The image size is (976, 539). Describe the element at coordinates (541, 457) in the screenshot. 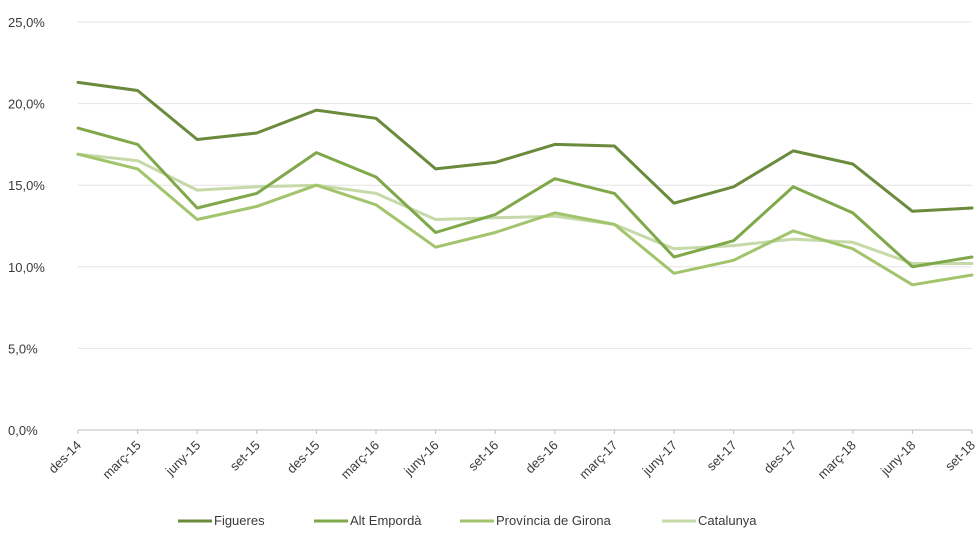

I see `x-tick-label: des-16` at that location.